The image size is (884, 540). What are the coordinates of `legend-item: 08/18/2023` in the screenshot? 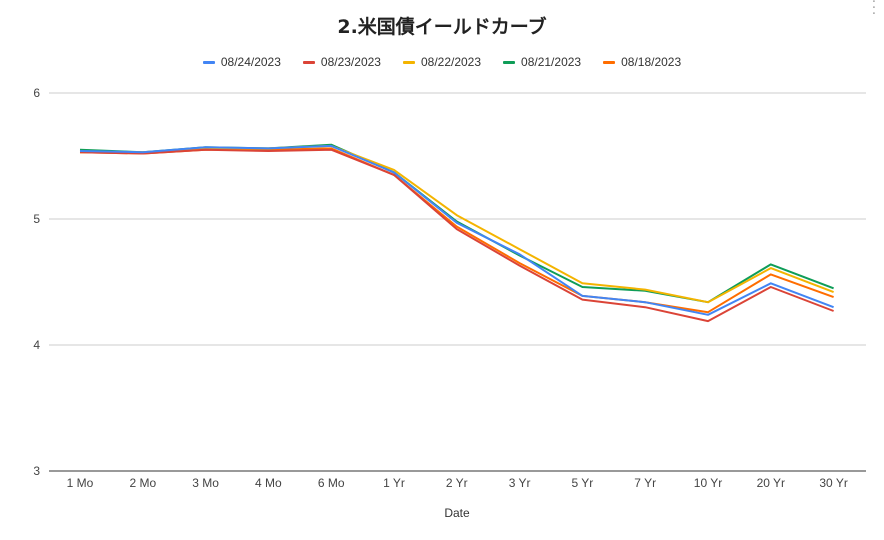 It's located at (642, 62).